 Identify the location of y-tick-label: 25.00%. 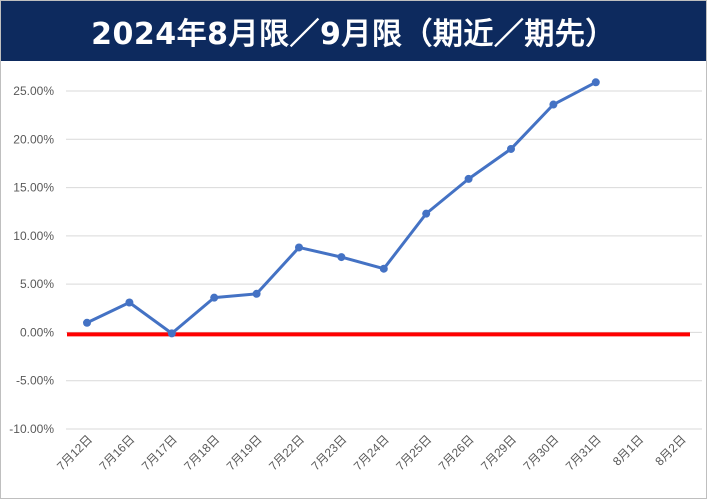
(33, 91).